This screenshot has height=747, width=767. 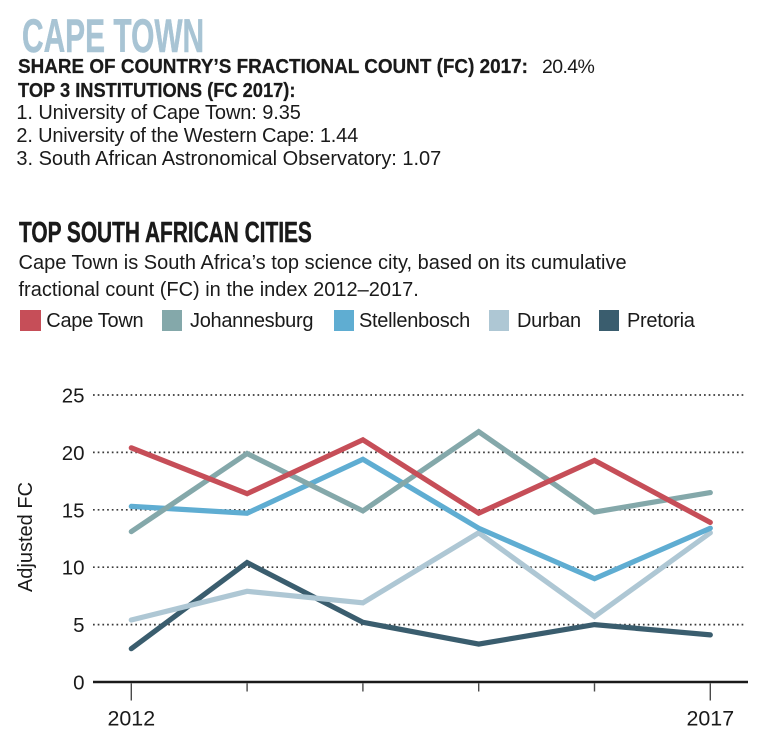 What do you see at coordinates (73, 568) in the screenshot?
I see `svg-text: 10` at bounding box center [73, 568].